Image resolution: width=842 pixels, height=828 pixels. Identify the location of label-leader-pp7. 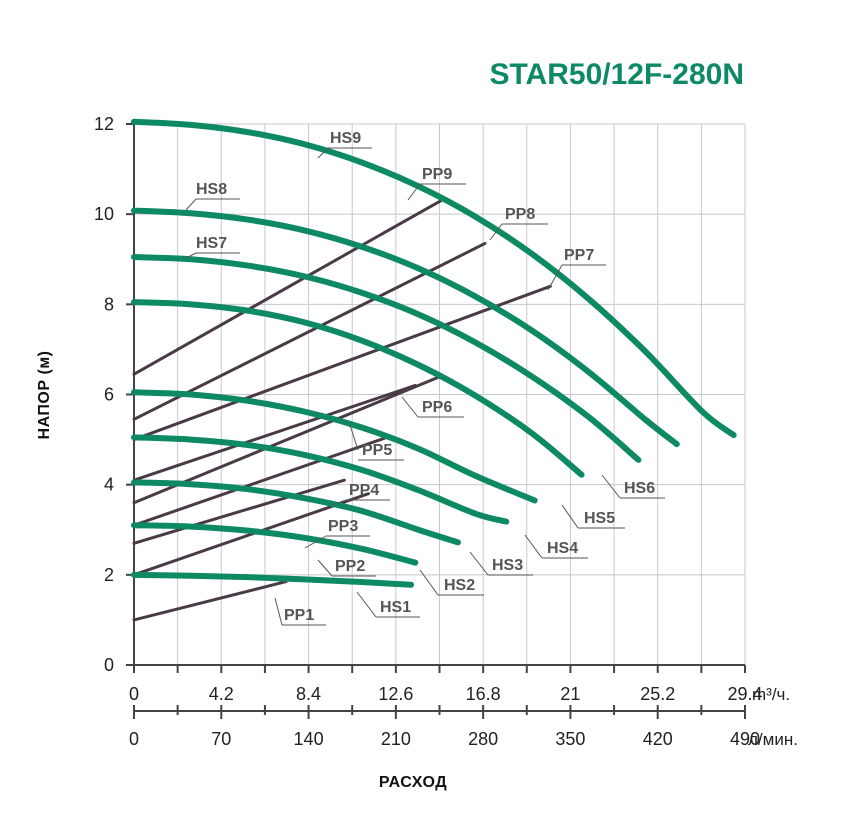
(555, 277).